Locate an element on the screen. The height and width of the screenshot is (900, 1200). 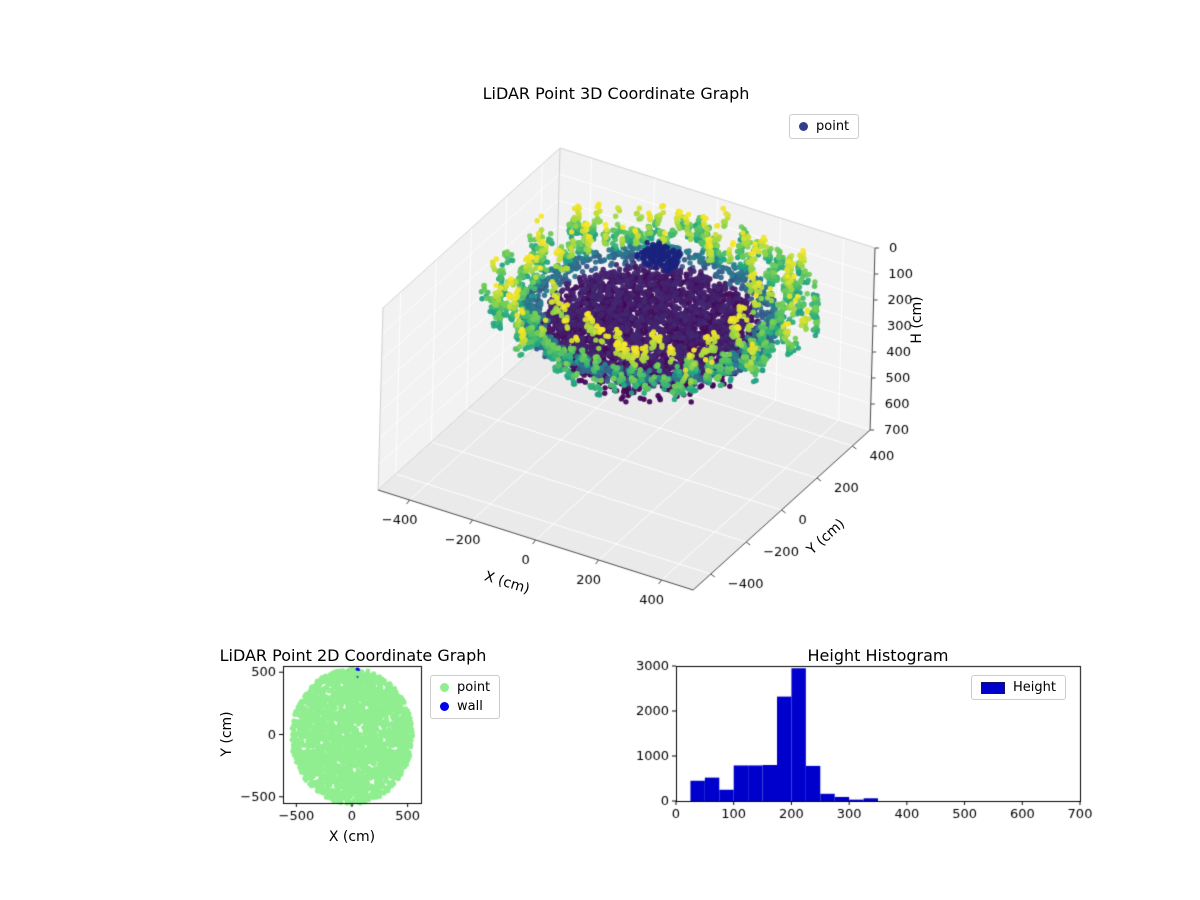
chart2d-x-axis-label: X (cm) is located at coordinates (352, 837).